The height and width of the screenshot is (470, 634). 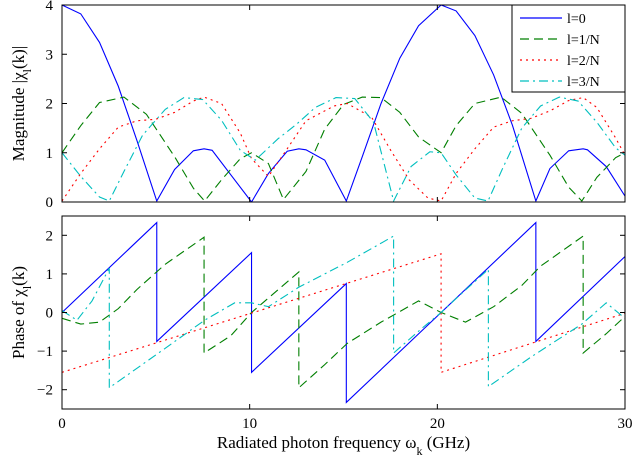 I want to click on legend-label-l1: l=1/N, so click(x=583, y=40).